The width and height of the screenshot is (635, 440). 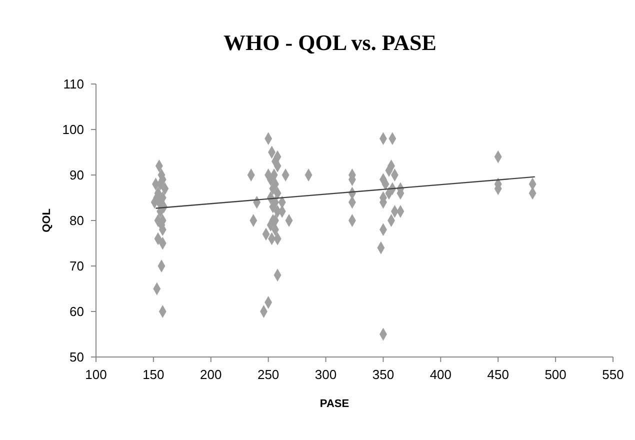 I want to click on y-tick-label: 110, so click(x=73, y=84).